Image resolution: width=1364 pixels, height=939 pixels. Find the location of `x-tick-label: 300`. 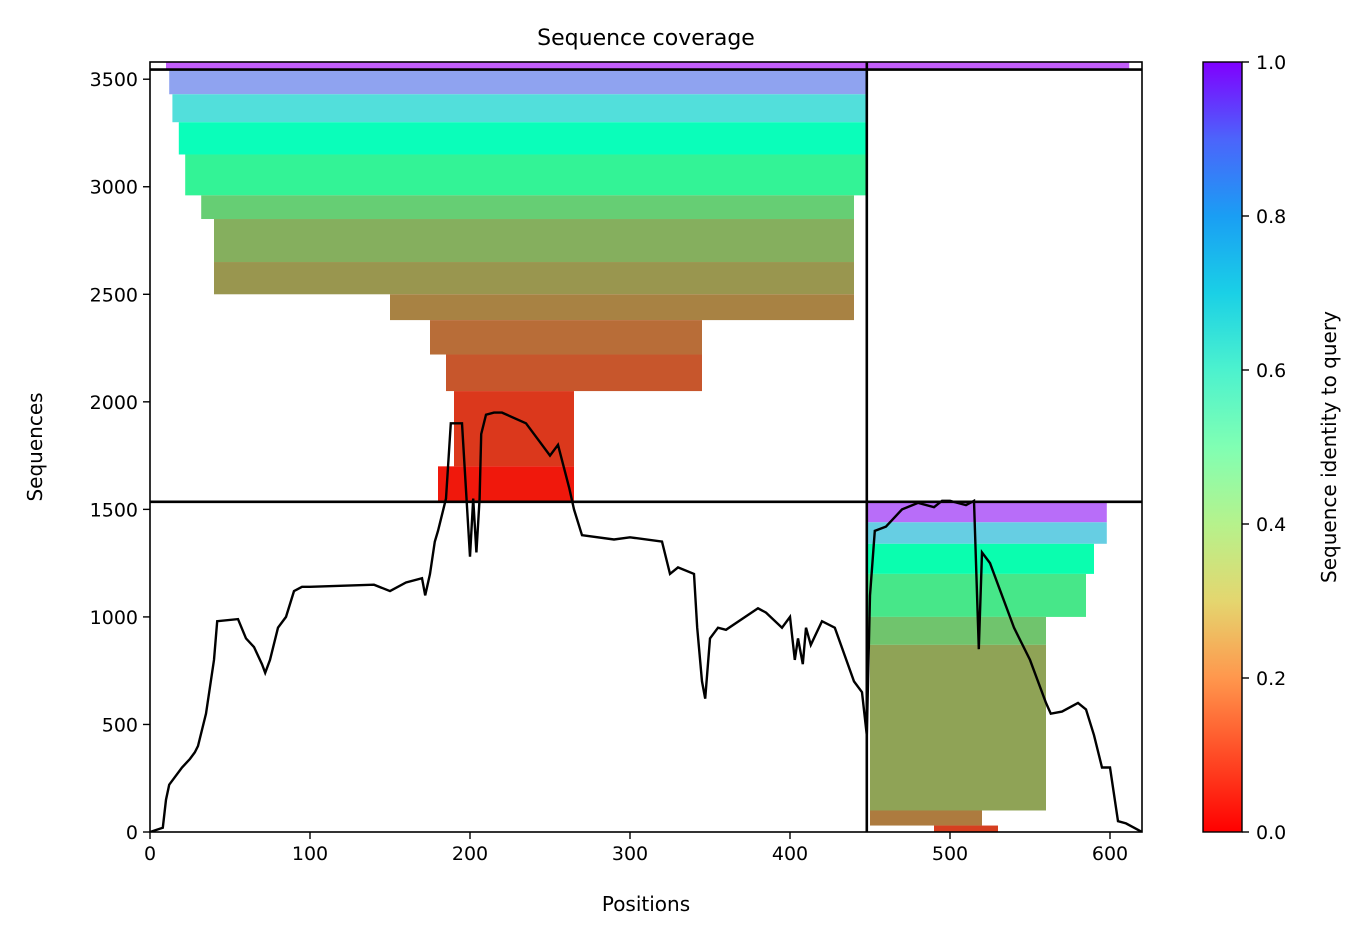

x-tick-label: 300 is located at coordinates (630, 854).